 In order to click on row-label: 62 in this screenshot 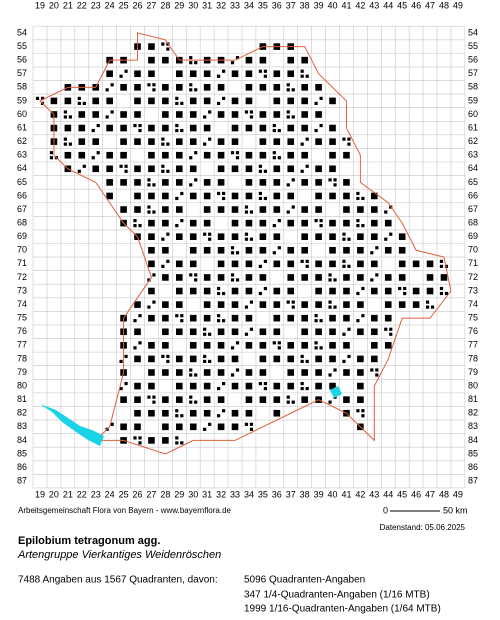, I will do `click(473, 141)`.